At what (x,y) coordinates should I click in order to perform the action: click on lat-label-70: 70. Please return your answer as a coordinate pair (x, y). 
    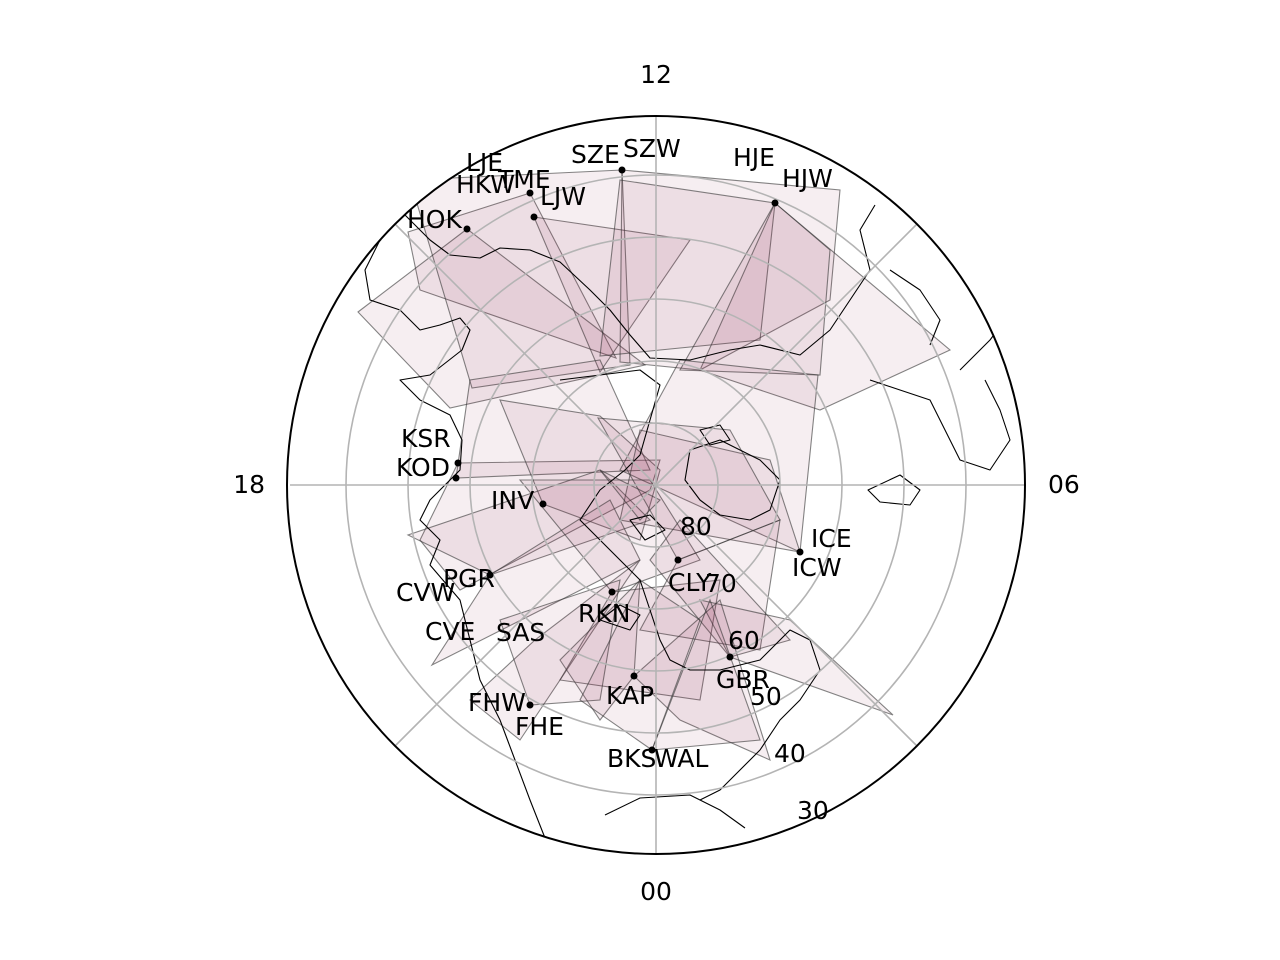
    Looking at the image, I should click on (721, 583).